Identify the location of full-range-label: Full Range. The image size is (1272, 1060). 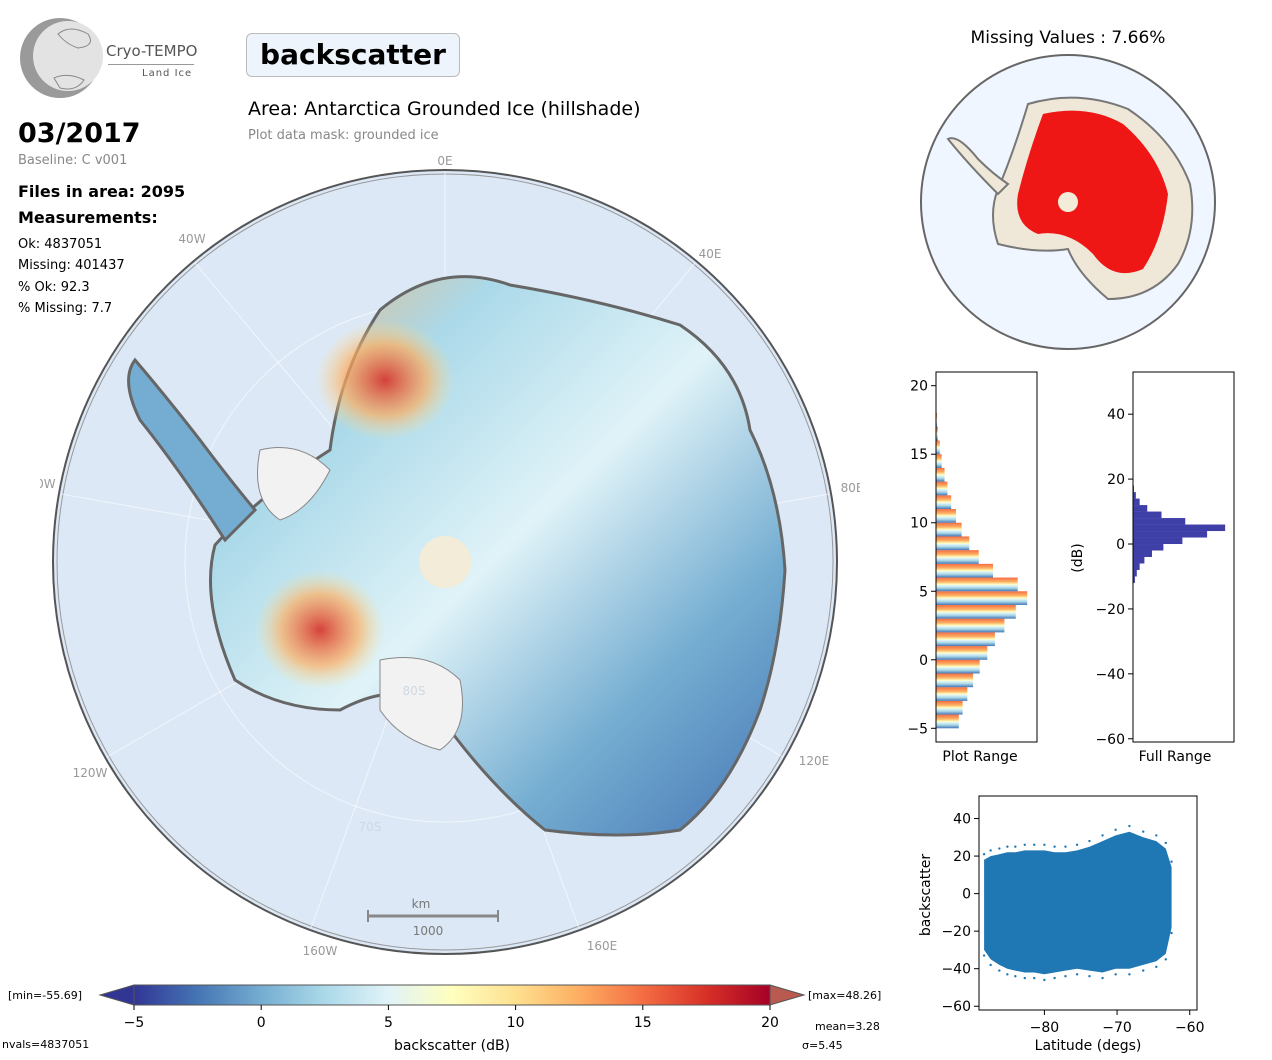
(1175, 757).